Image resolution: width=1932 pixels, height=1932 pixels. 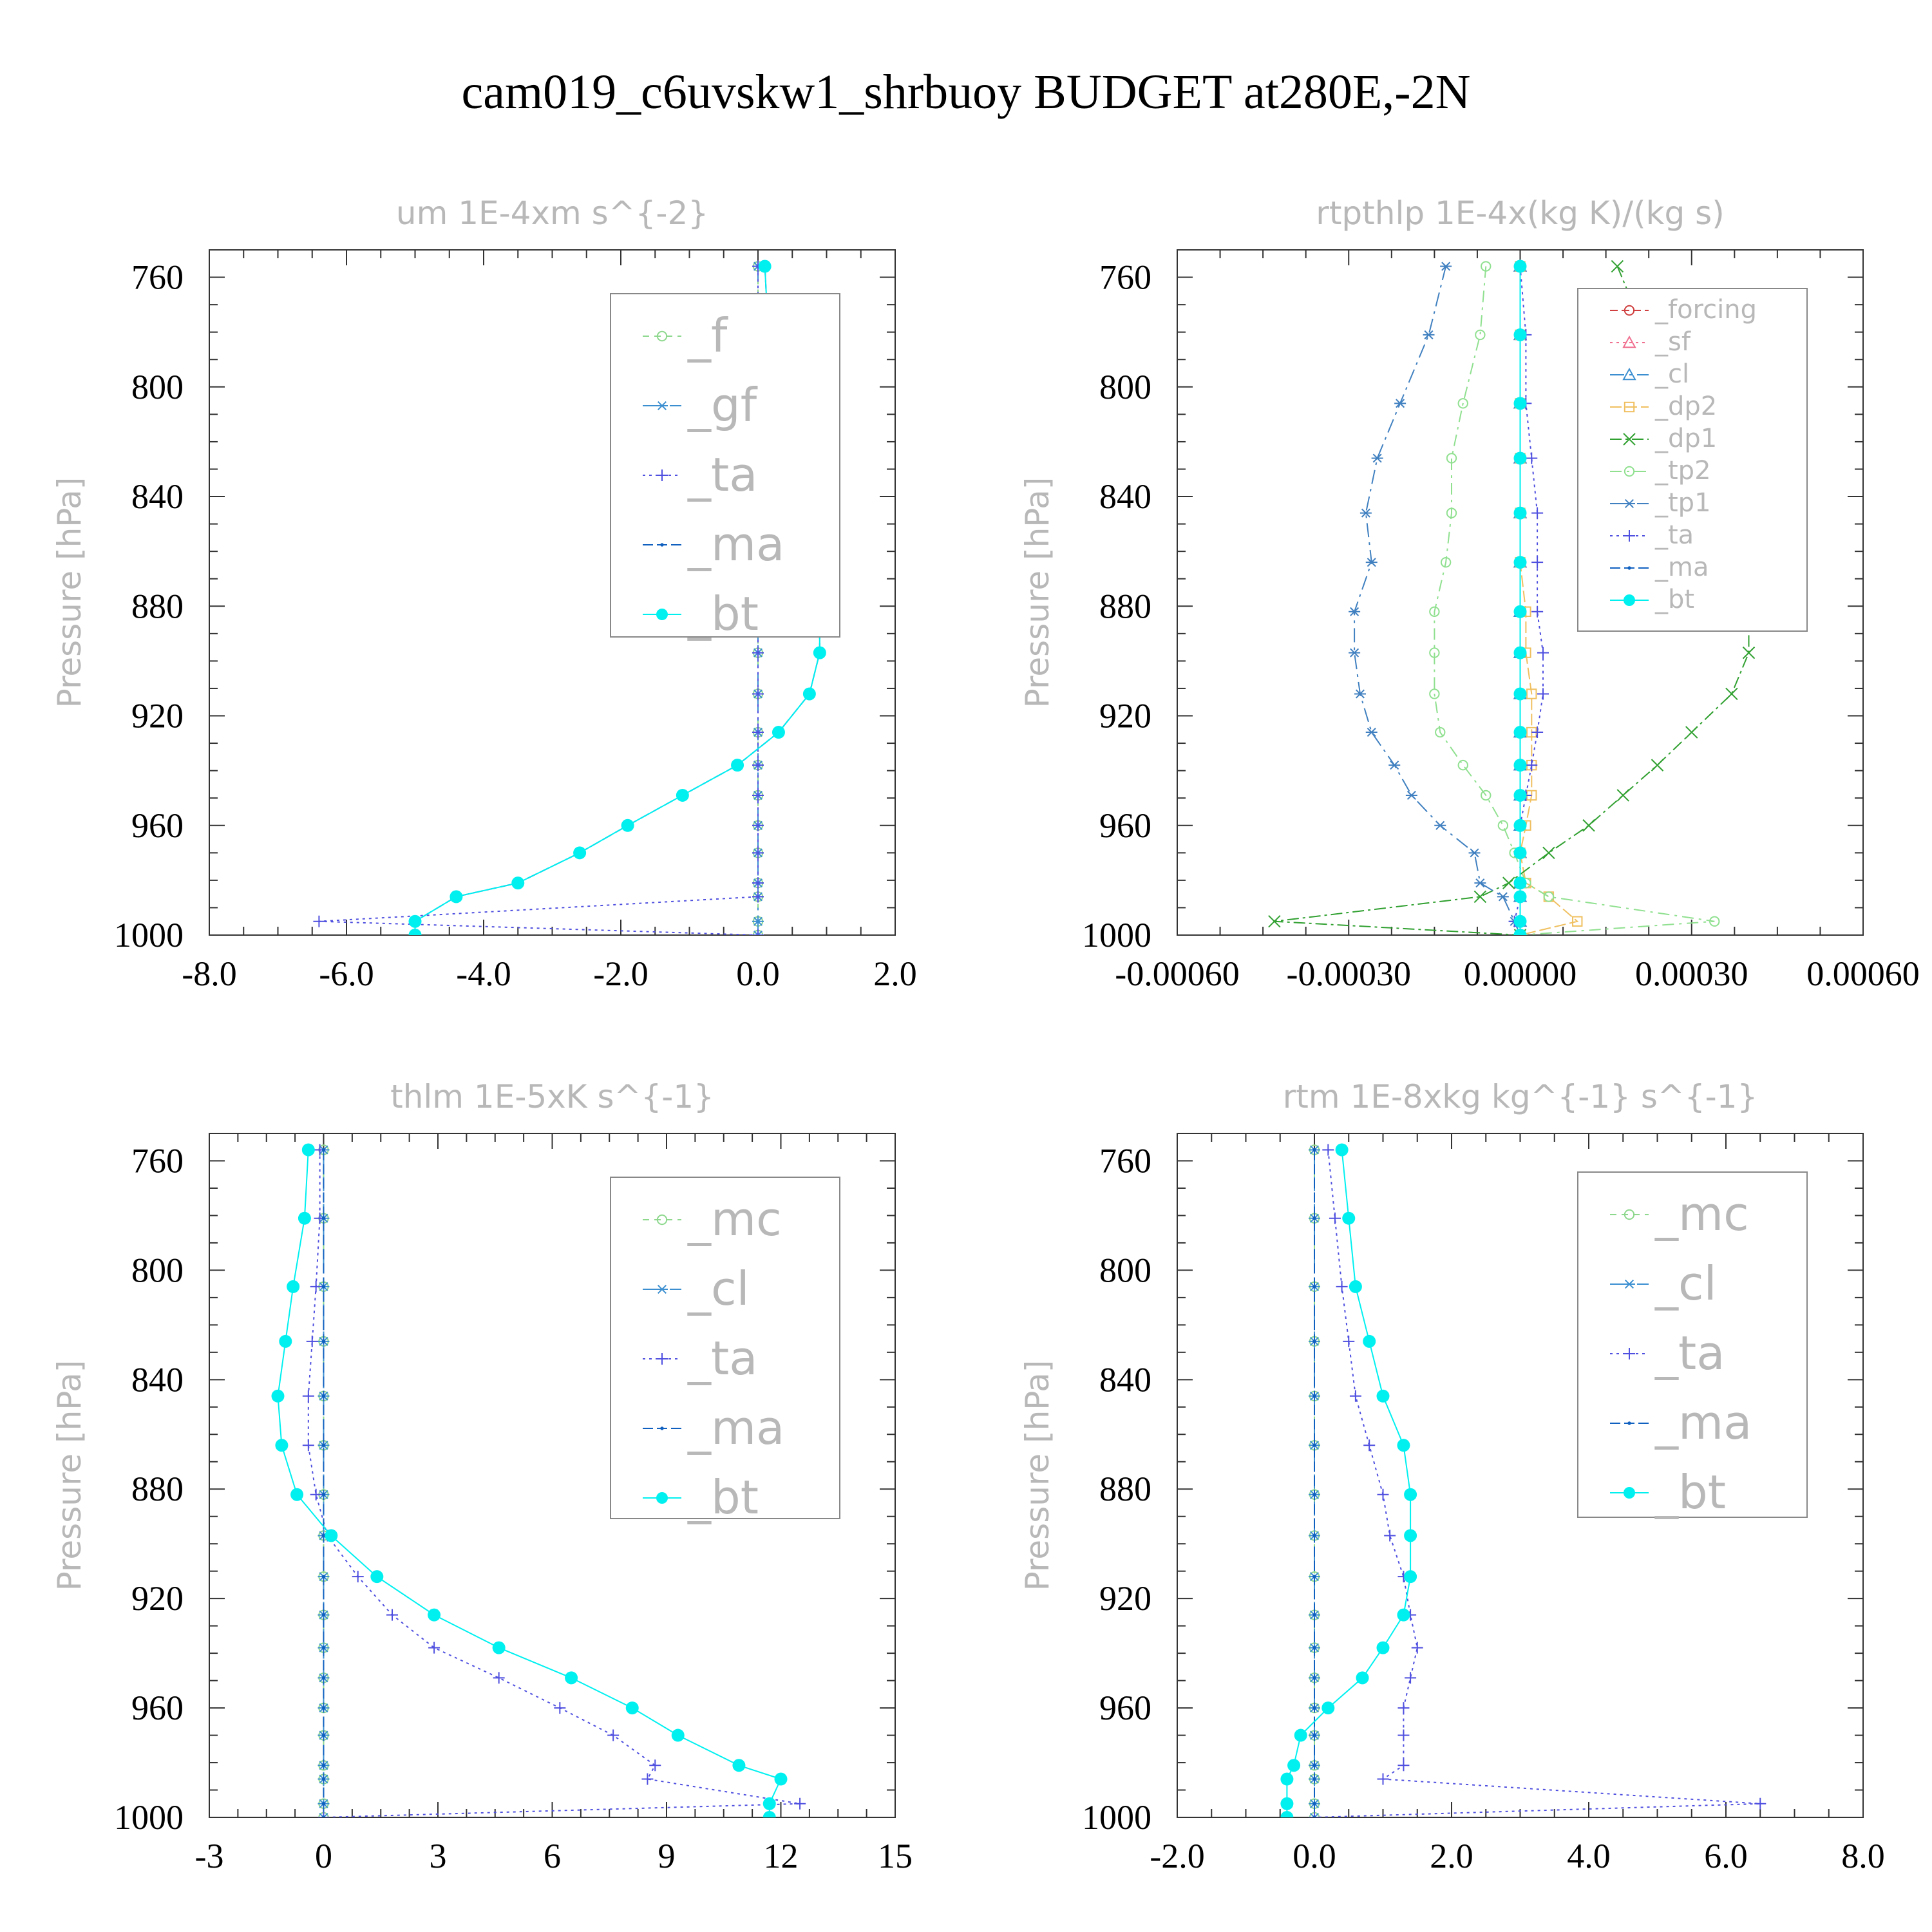 What do you see at coordinates (554, 1483) in the screenshot?
I see `series-line` at bounding box center [554, 1483].